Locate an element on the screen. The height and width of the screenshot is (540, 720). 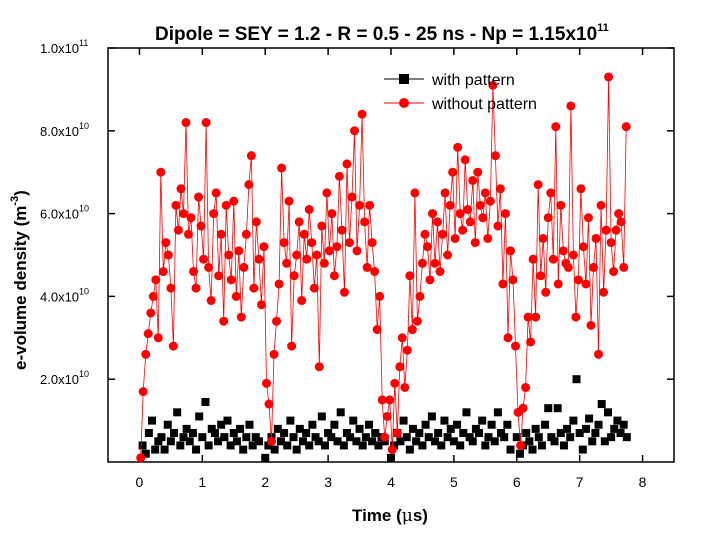
y-tick-exp: 10 is located at coordinates (84, 374).